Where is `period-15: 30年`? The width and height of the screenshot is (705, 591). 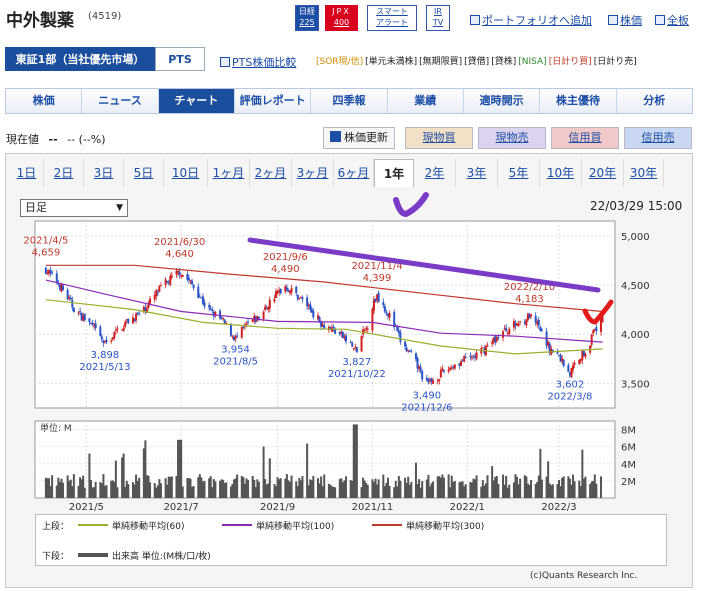
period-15: 30年 is located at coordinates (644, 173).